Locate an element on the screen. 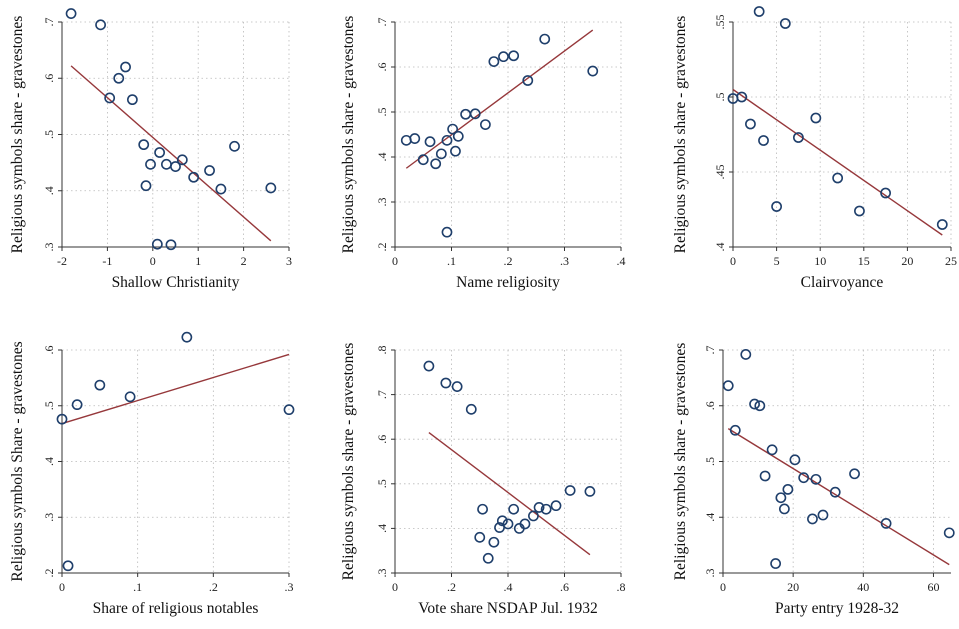  x-tick-label: 40 is located at coordinates (863, 587).